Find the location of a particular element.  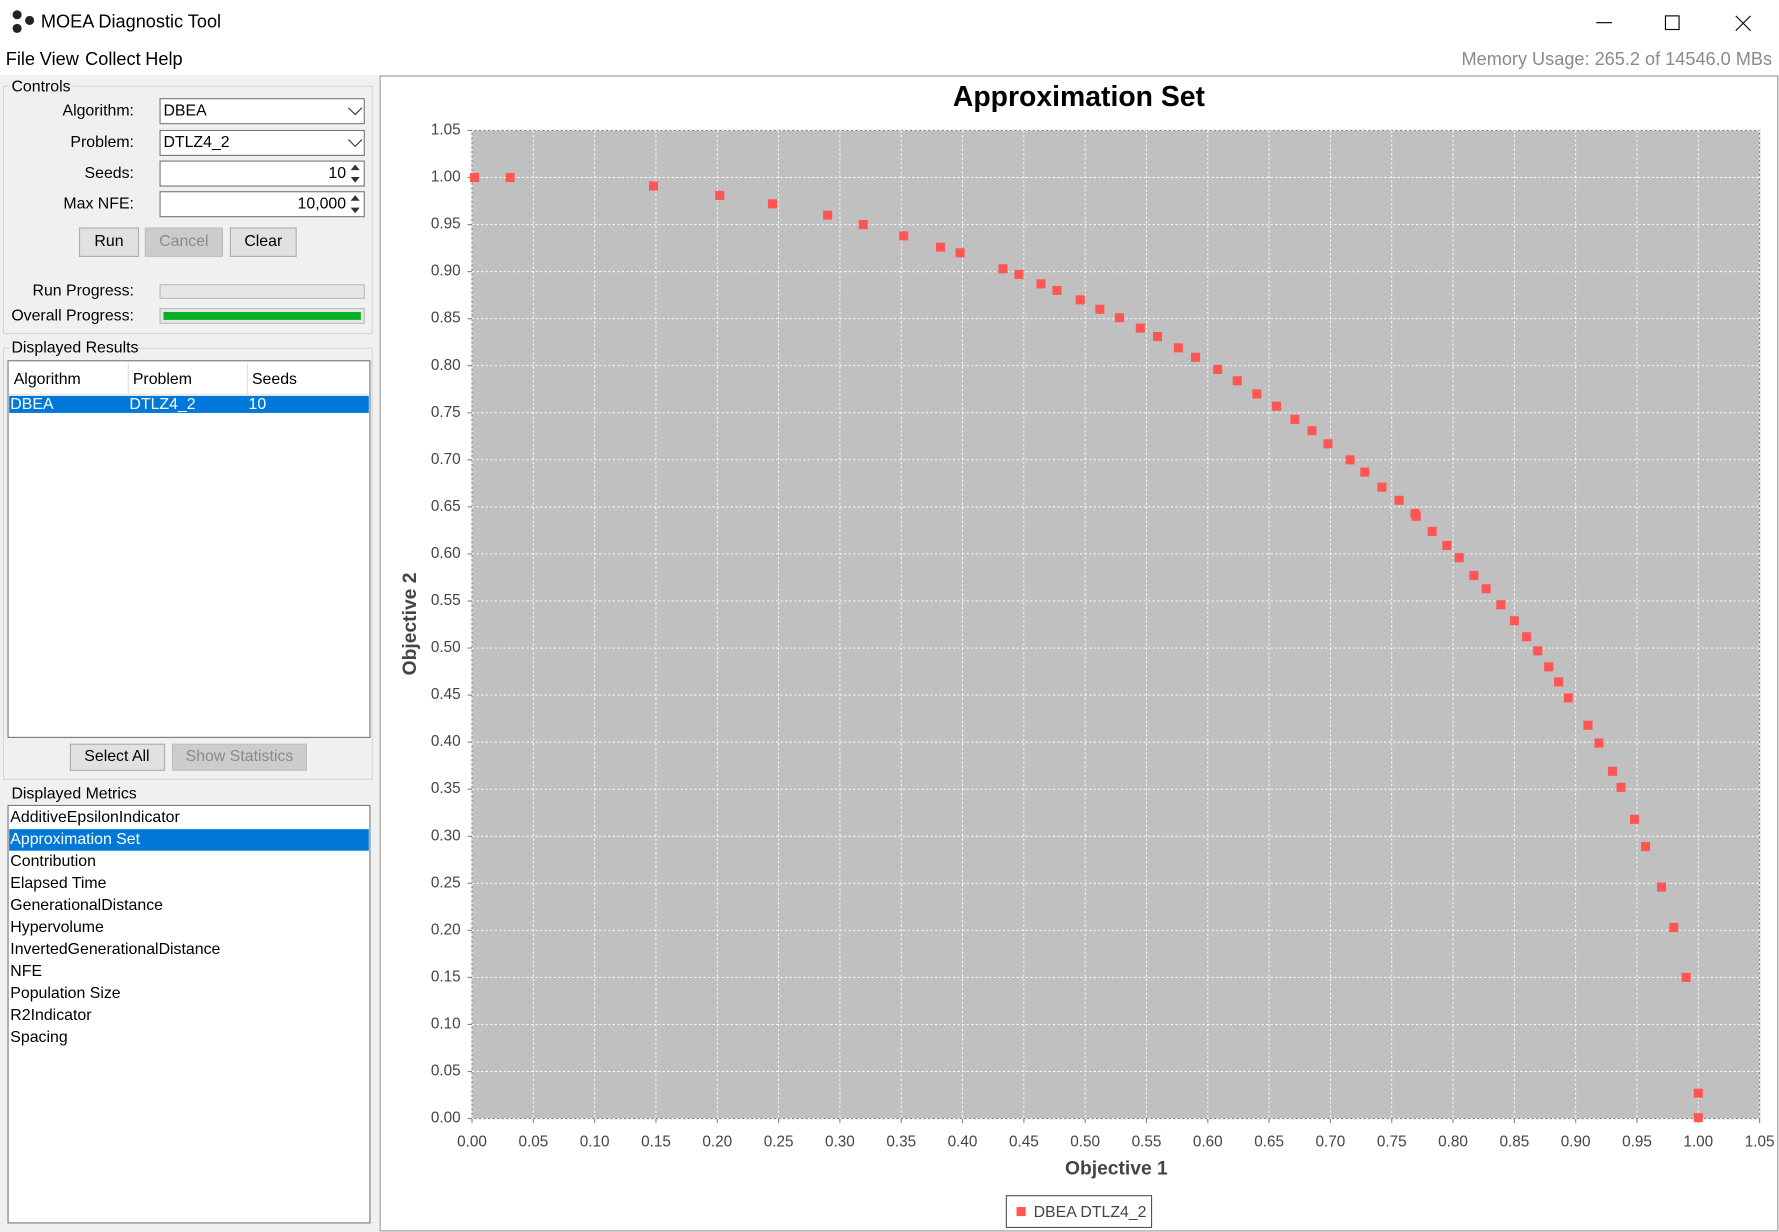

legend-box is located at coordinates (1079, 1212).